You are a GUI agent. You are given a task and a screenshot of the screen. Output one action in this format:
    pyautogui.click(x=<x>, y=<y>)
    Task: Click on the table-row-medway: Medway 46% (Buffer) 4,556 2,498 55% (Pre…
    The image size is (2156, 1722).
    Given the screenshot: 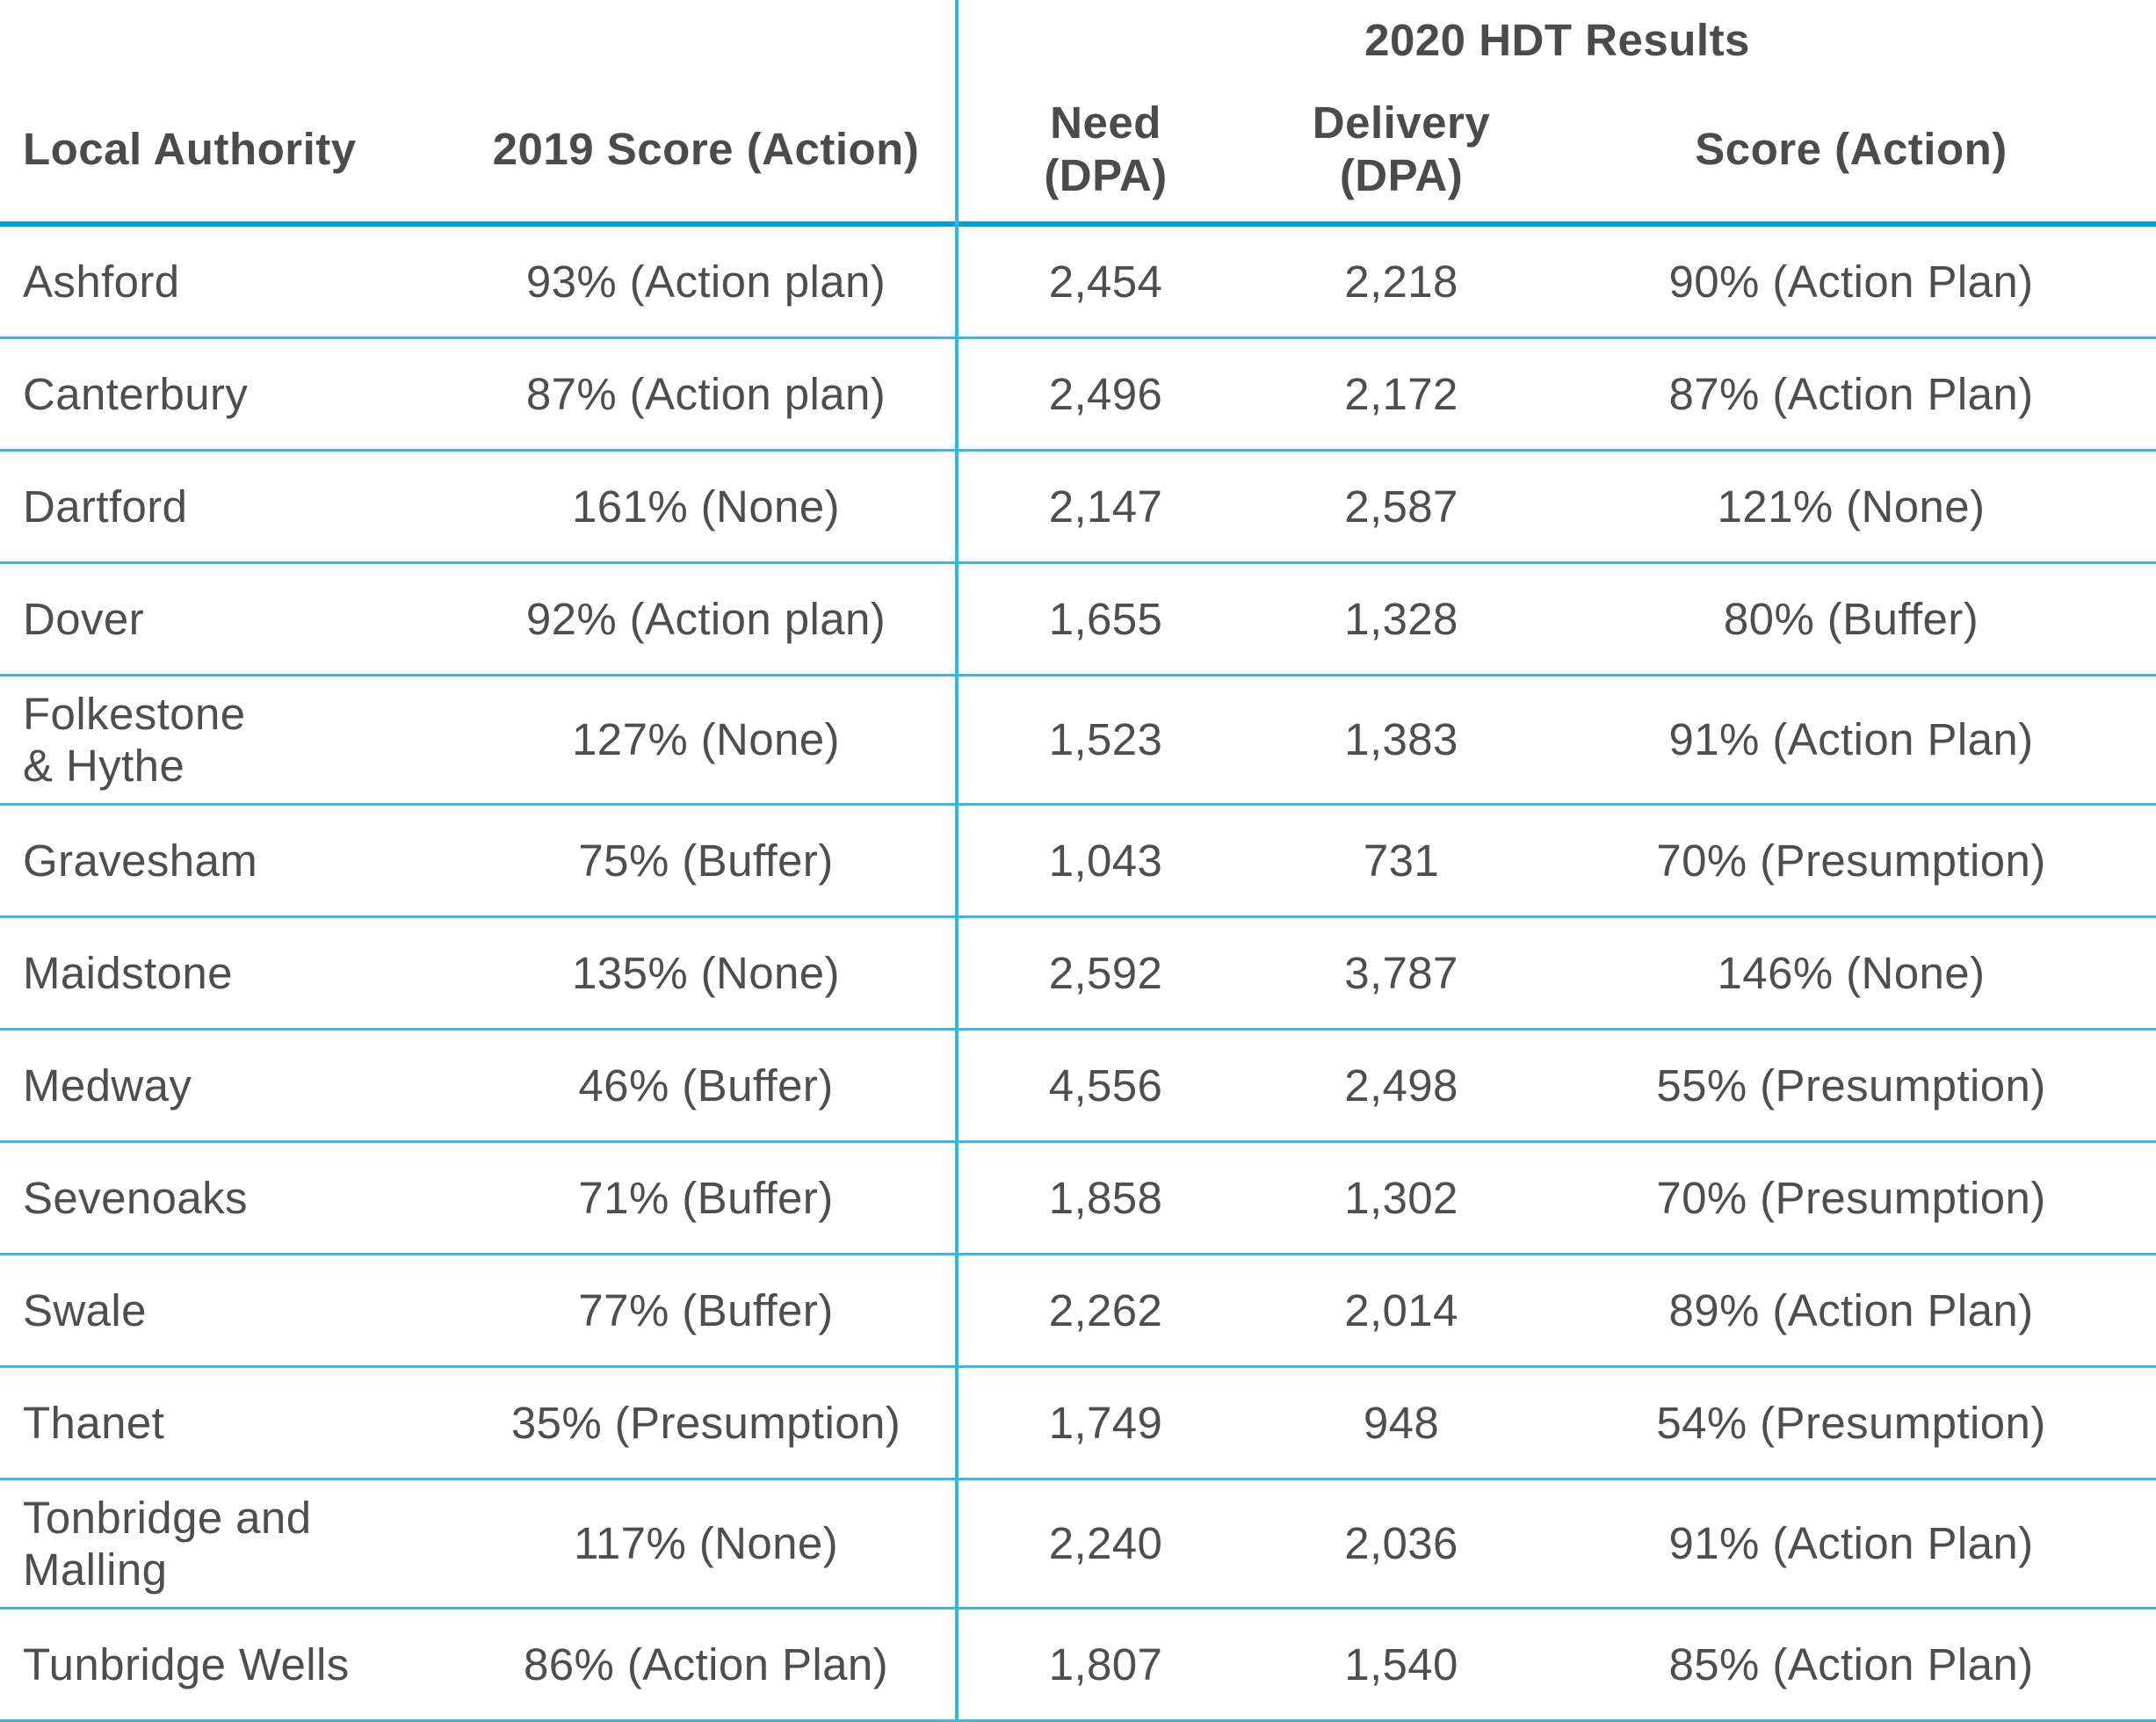 What is the action you would take?
    pyautogui.click(x=1078, y=1087)
    